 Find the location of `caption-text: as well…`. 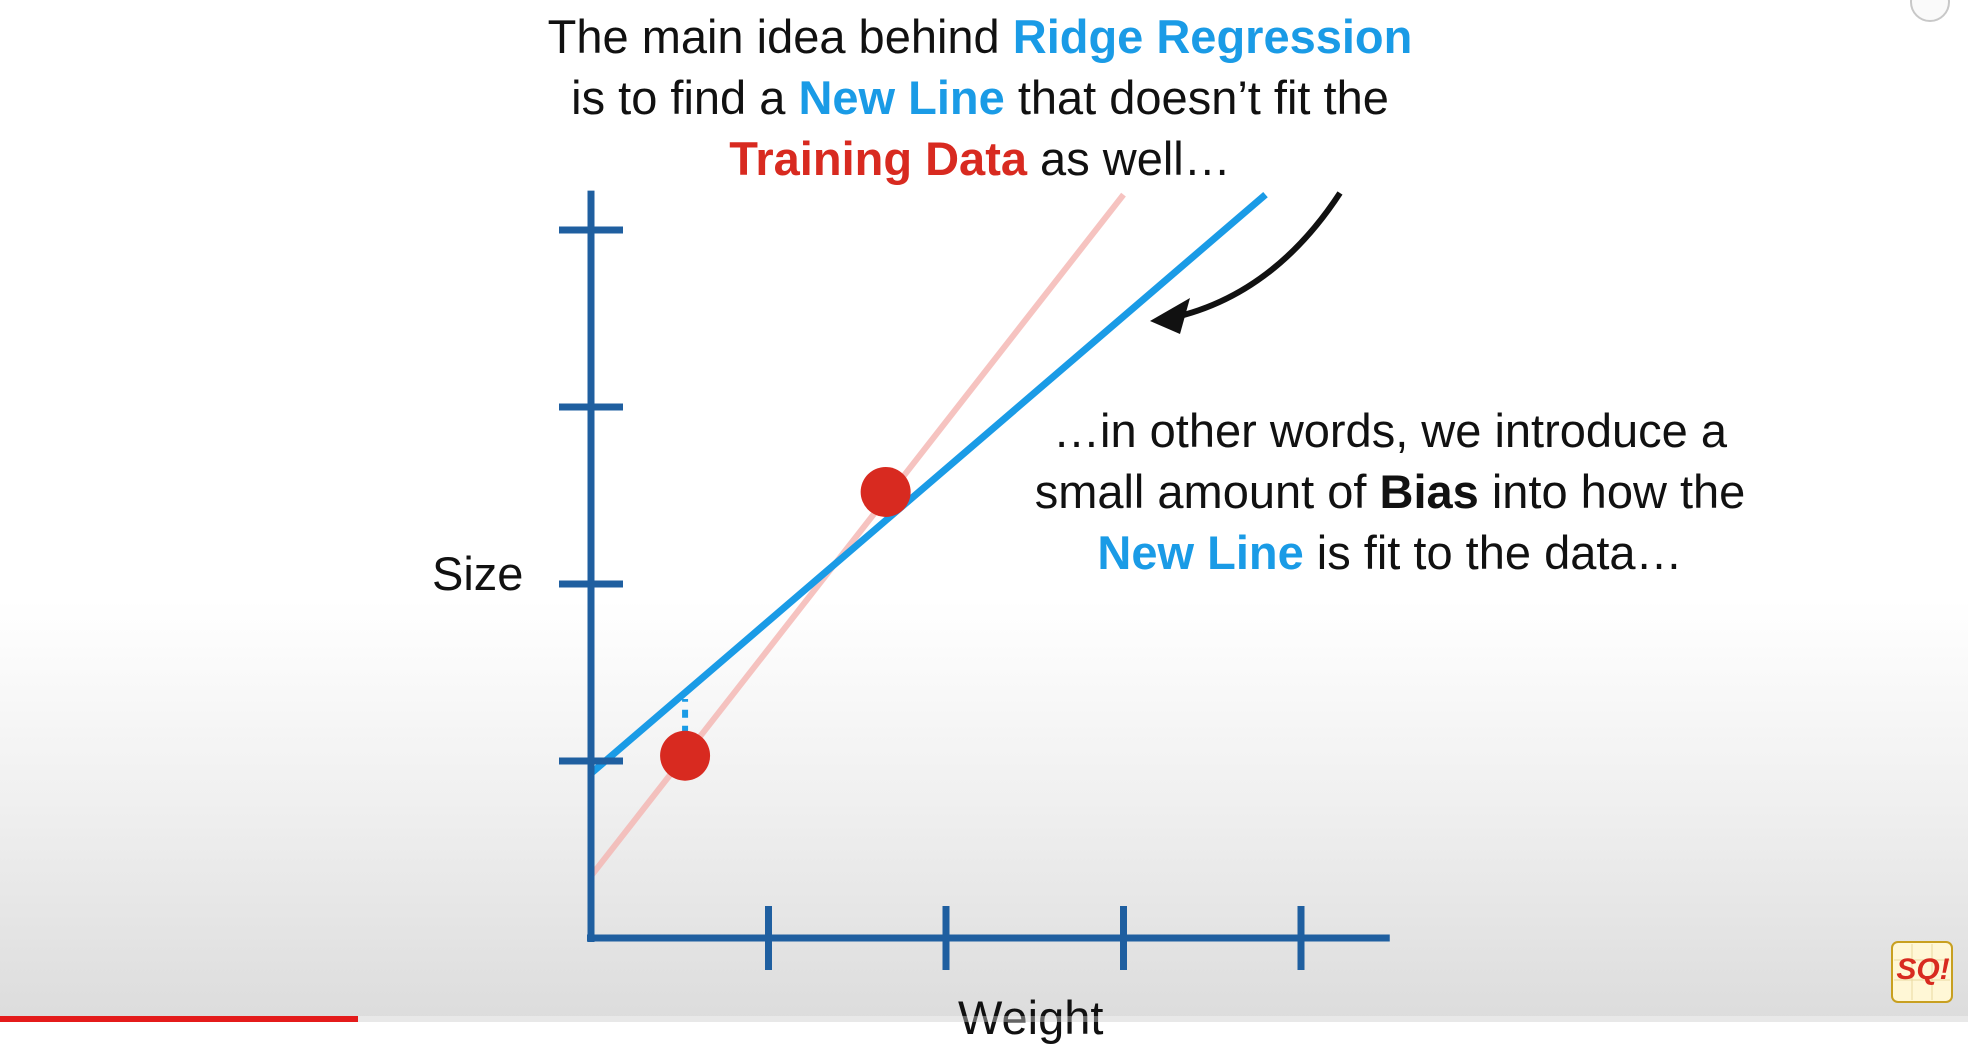

caption-text: as well… is located at coordinates (1129, 158).